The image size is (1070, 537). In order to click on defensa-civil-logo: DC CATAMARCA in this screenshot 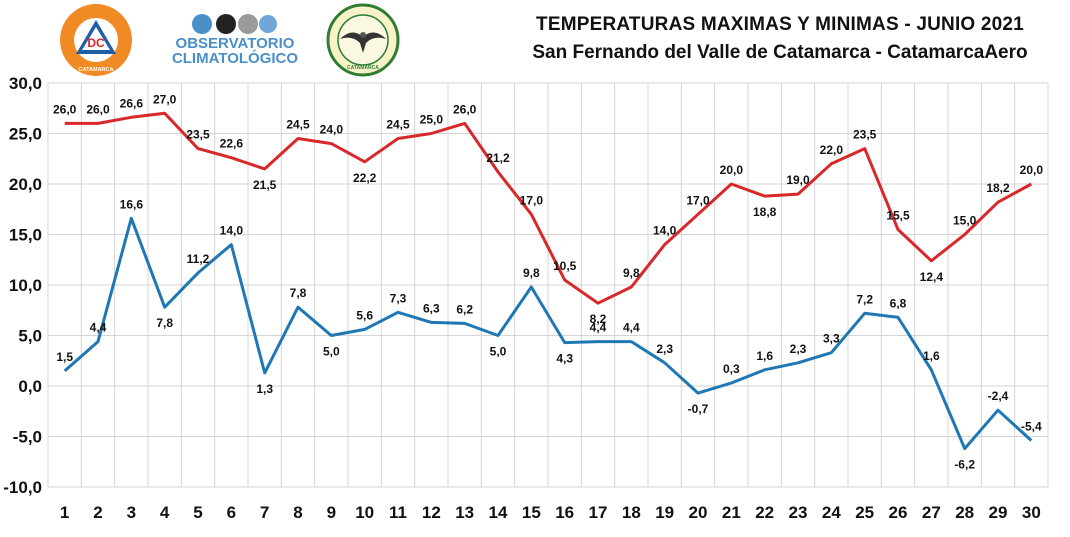, I will do `click(96, 40)`.